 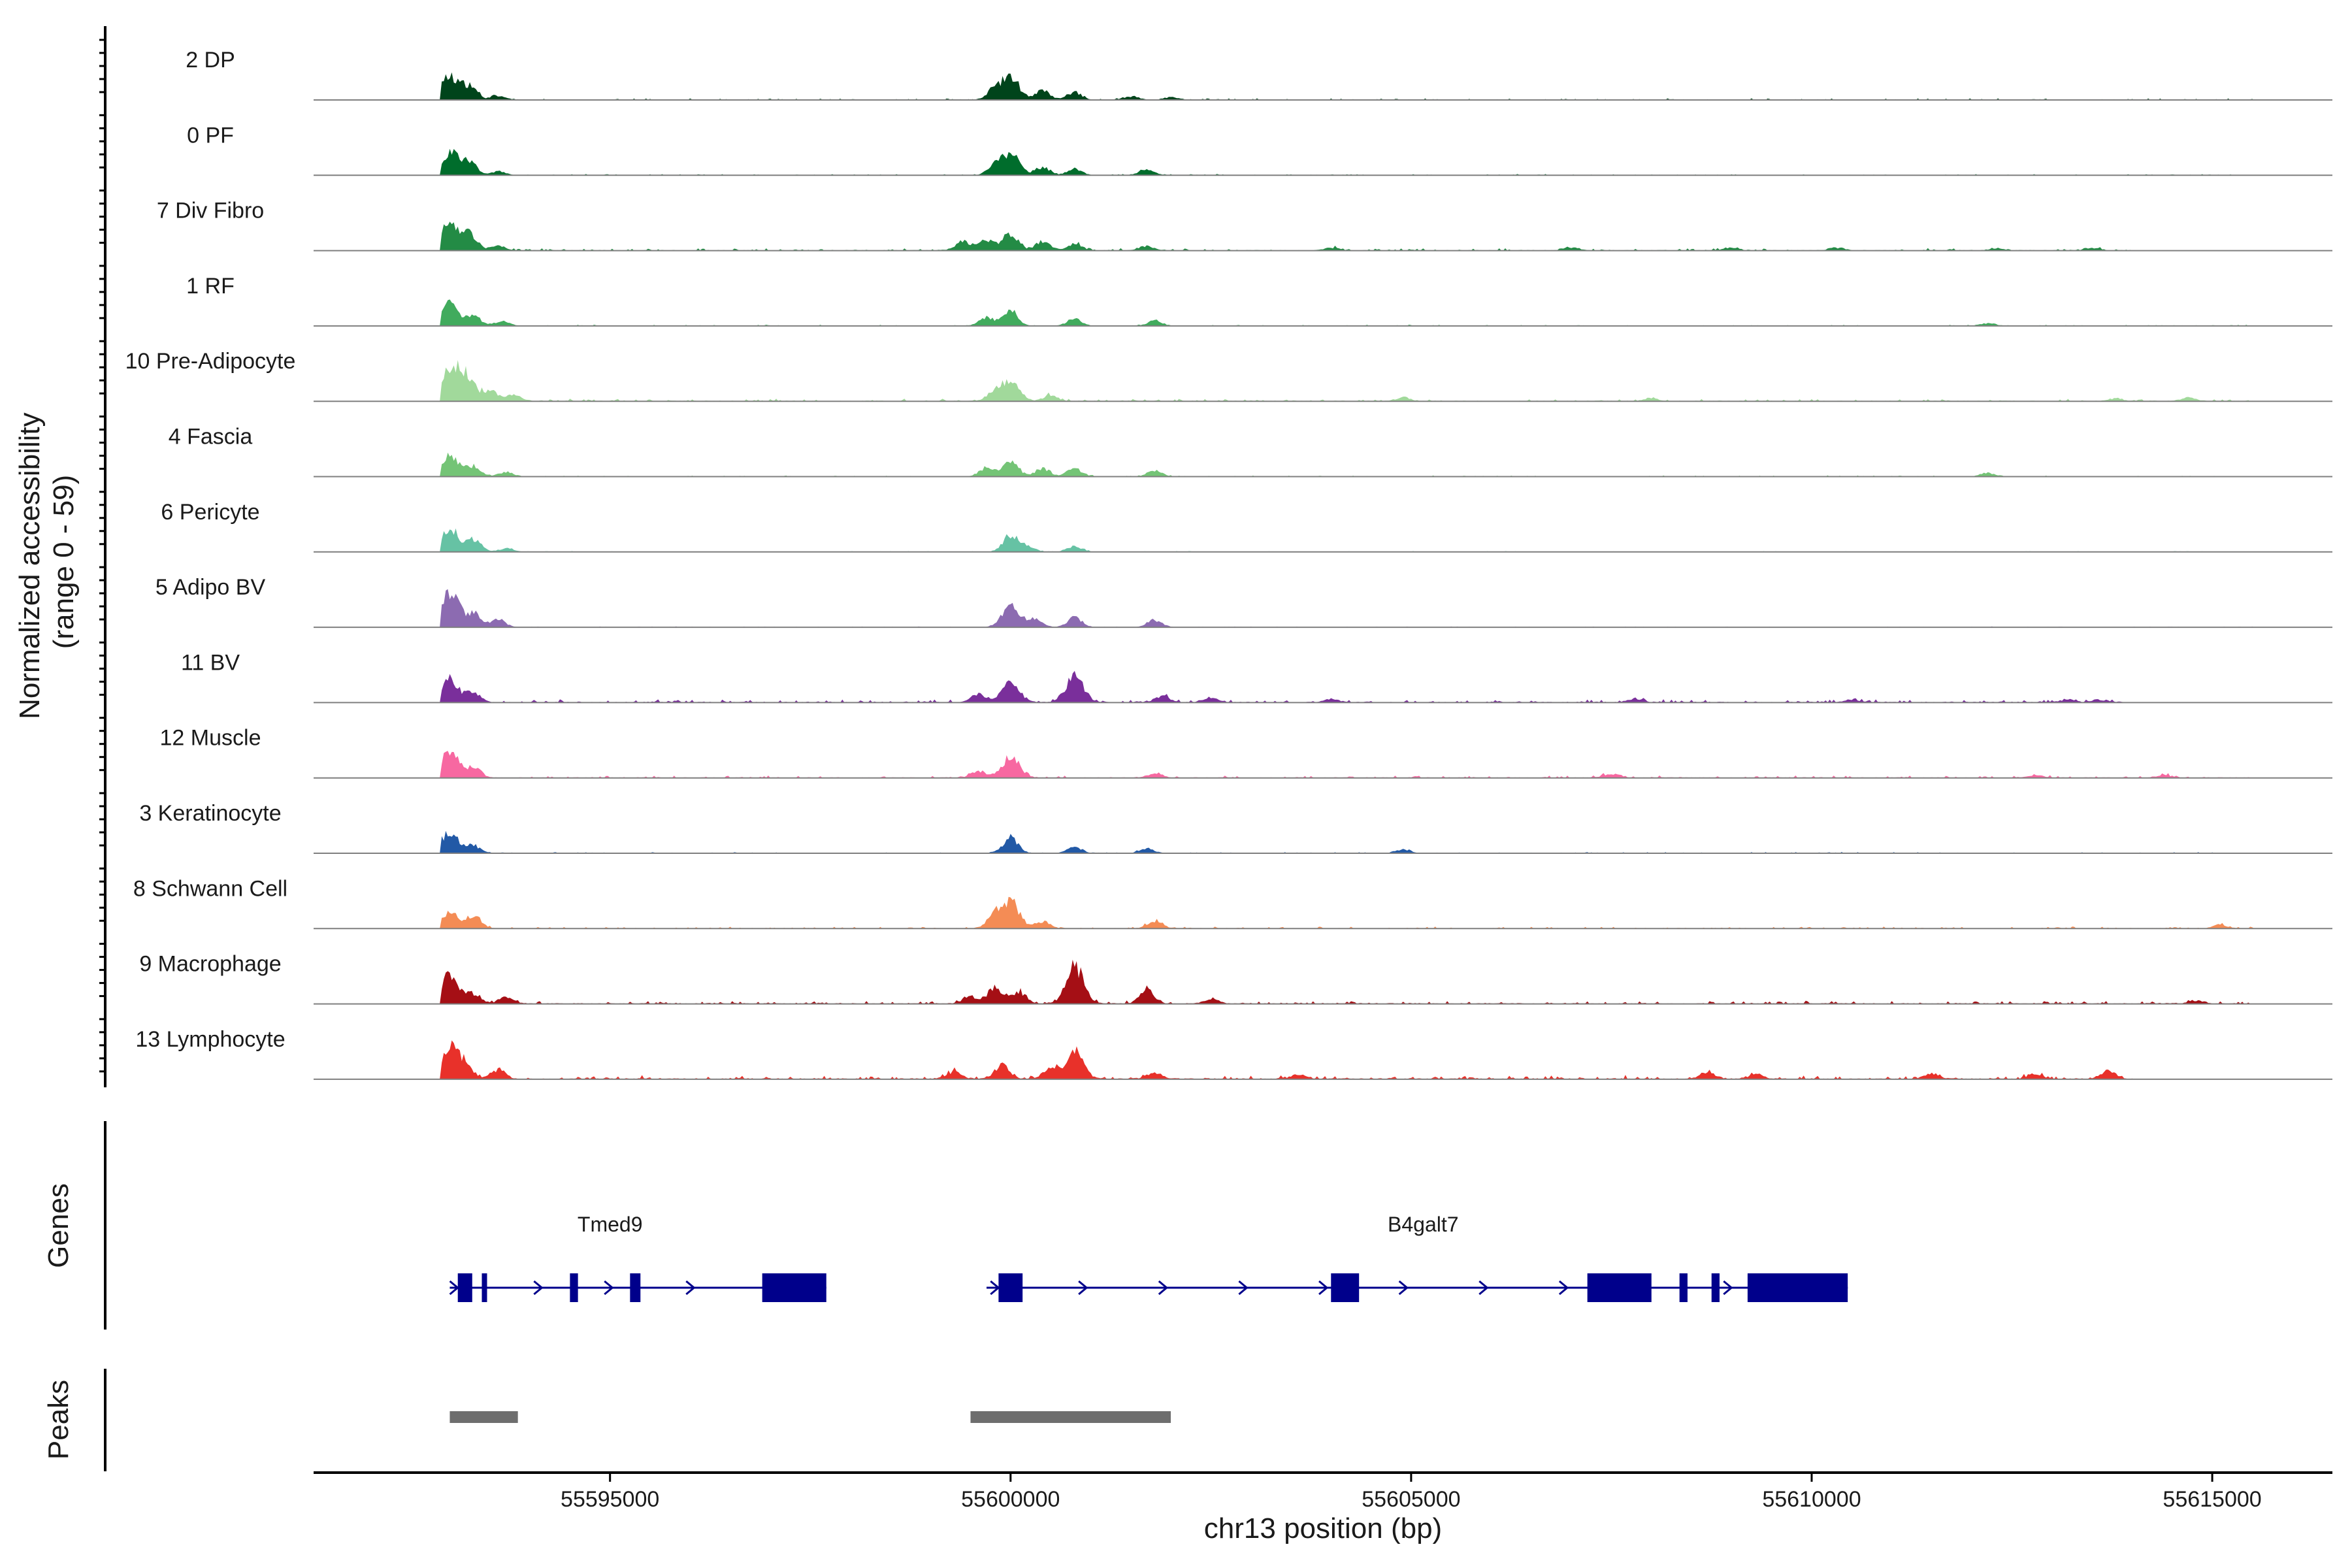 I want to click on x-axis-ticks: 55595000 55600000 55605000 55610000 55615000, so click(x=1411, y=1492).